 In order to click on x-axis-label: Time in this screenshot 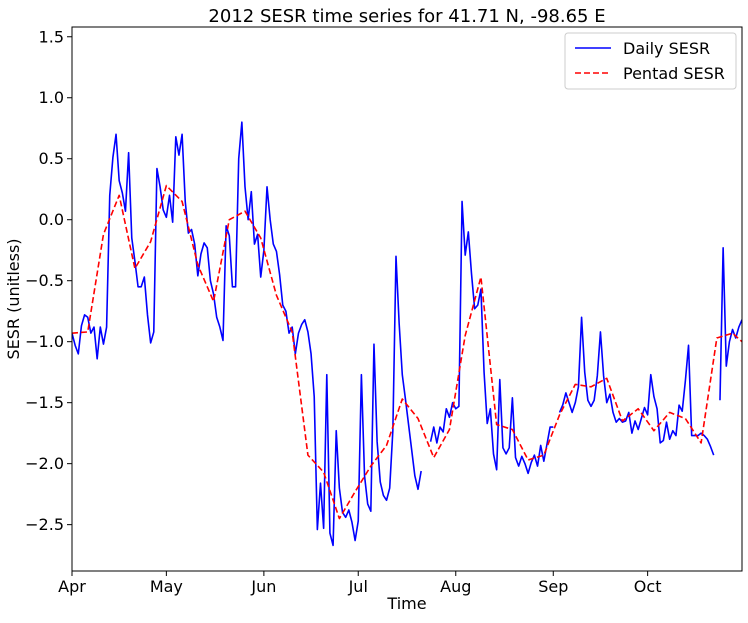, I will do `click(406, 603)`.